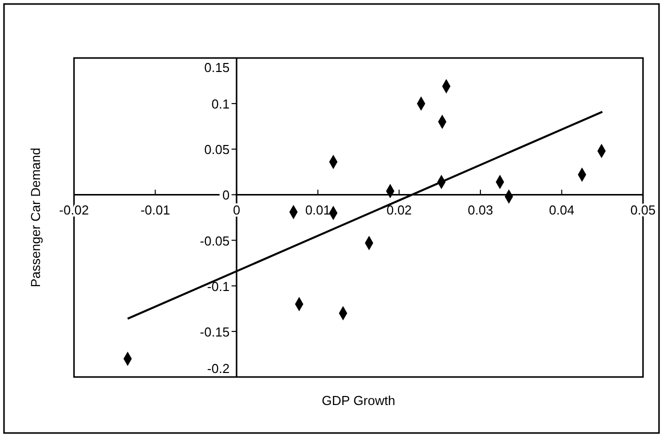  What do you see at coordinates (481, 210) in the screenshot?
I see `x-tick-label: 0.03` at bounding box center [481, 210].